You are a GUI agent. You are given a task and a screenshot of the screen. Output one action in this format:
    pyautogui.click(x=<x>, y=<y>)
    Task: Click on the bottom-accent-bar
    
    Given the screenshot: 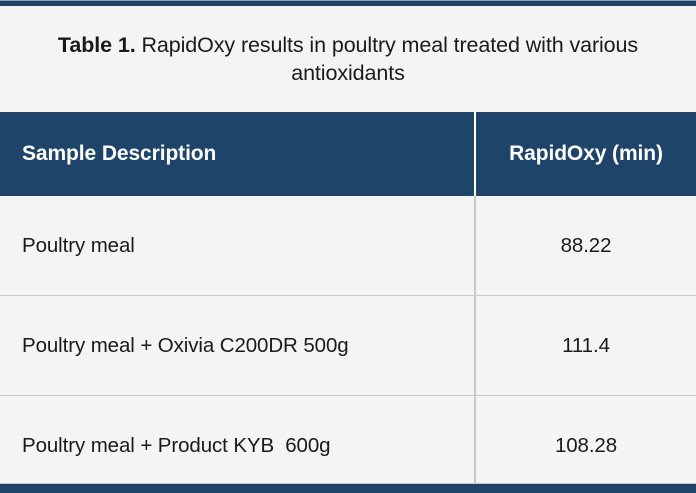 What is the action you would take?
    pyautogui.click(x=348, y=488)
    